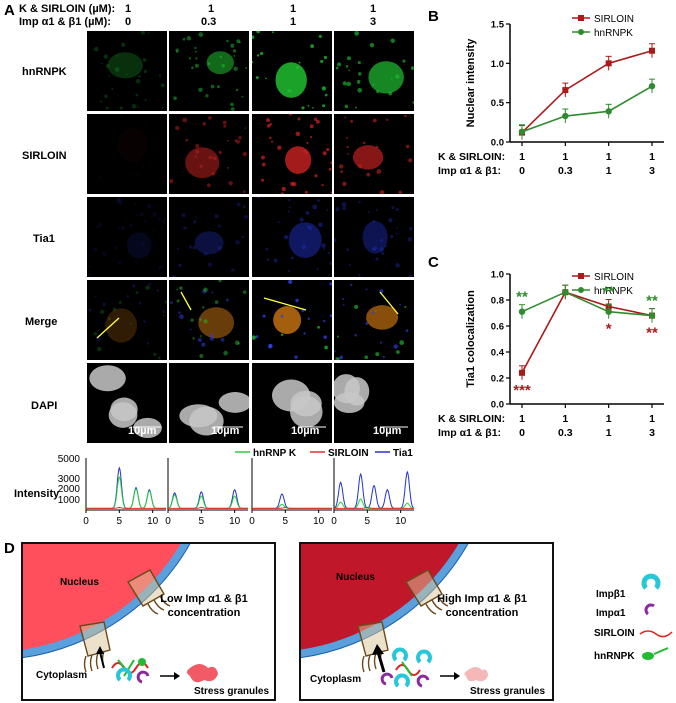 The height and width of the screenshot is (703, 676). Describe the element at coordinates (348, 453) in the screenshot. I see `legend-sirloin: SIRLOIN` at that location.